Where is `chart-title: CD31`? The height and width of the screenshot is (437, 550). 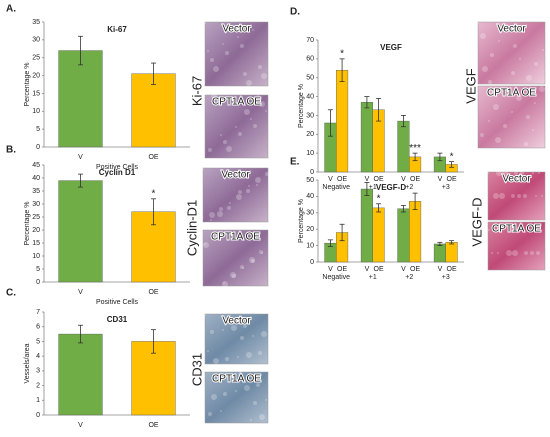 chart-title: CD31 is located at coordinates (117, 319).